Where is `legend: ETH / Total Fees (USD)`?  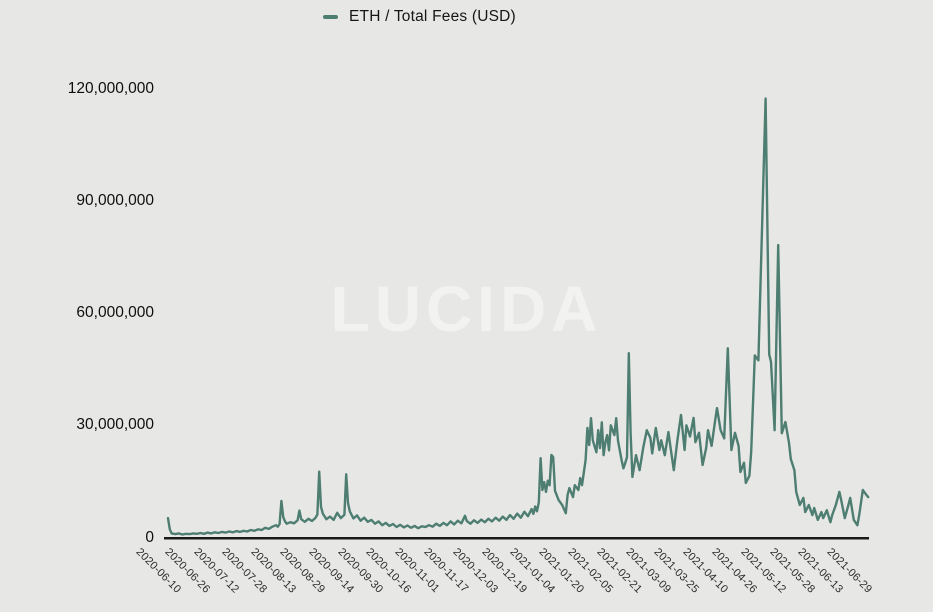
legend: ETH / Total Fees (USD) is located at coordinates (419, 17).